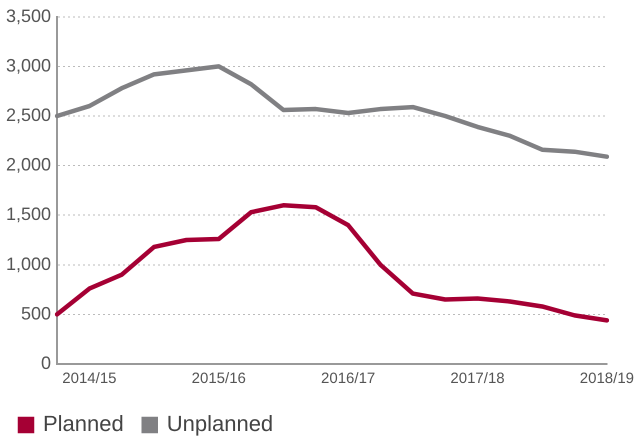 Image resolution: width=640 pixels, height=446 pixels. What do you see at coordinates (29, 264) in the screenshot?
I see `y-tick-label: 1,000` at bounding box center [29, 264].